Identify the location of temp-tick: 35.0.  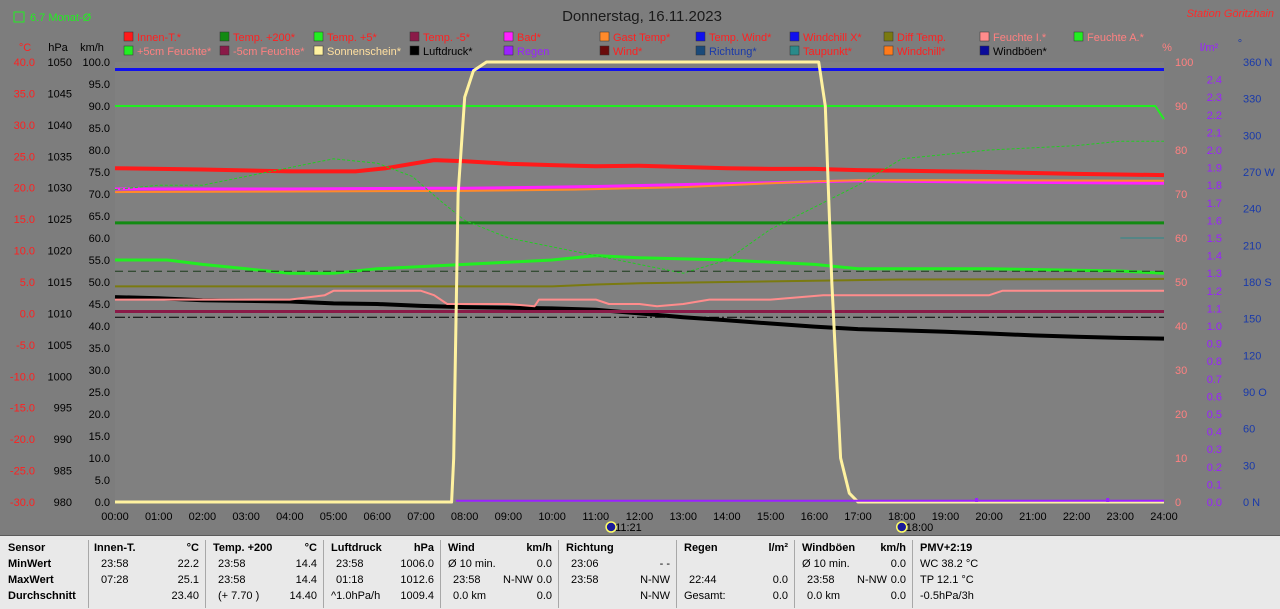
(24, 94).